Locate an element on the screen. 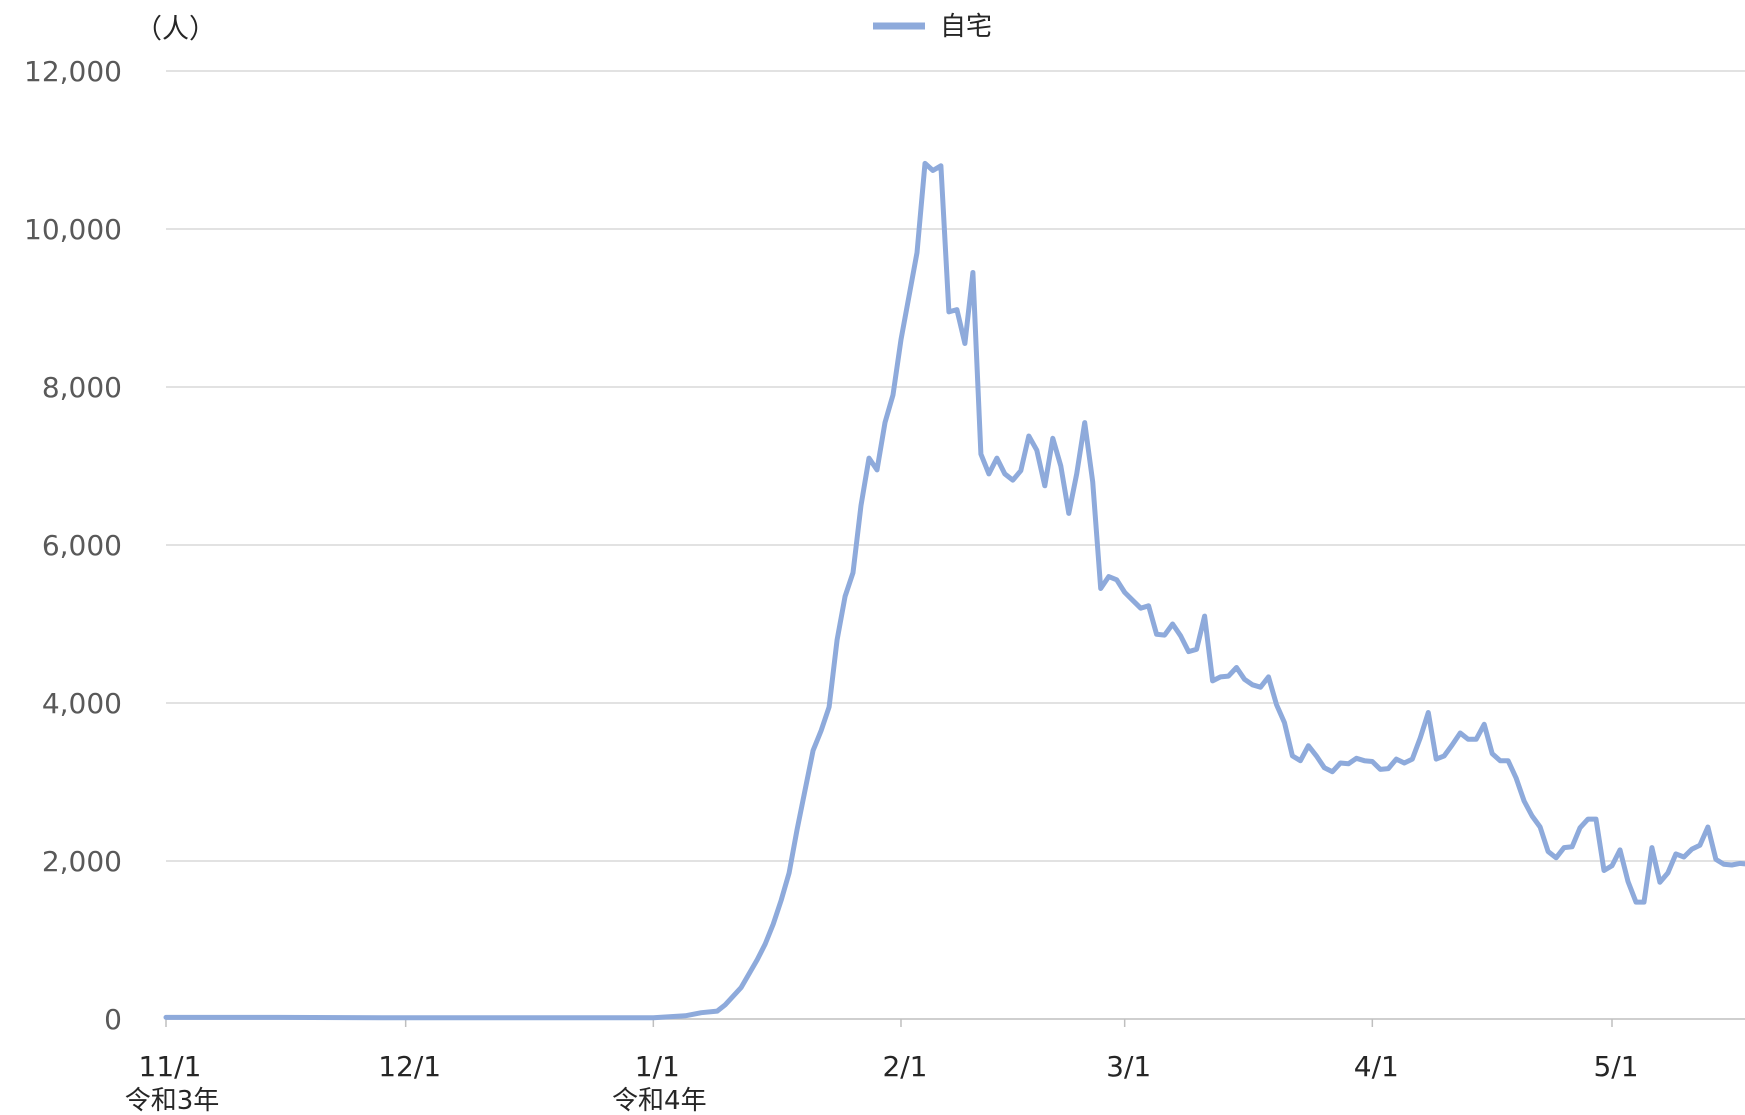 Image resolution: width=1745 pixels, height=1115 pixels. y-tick-label: 10,000 is located at coordinates (73, 229).